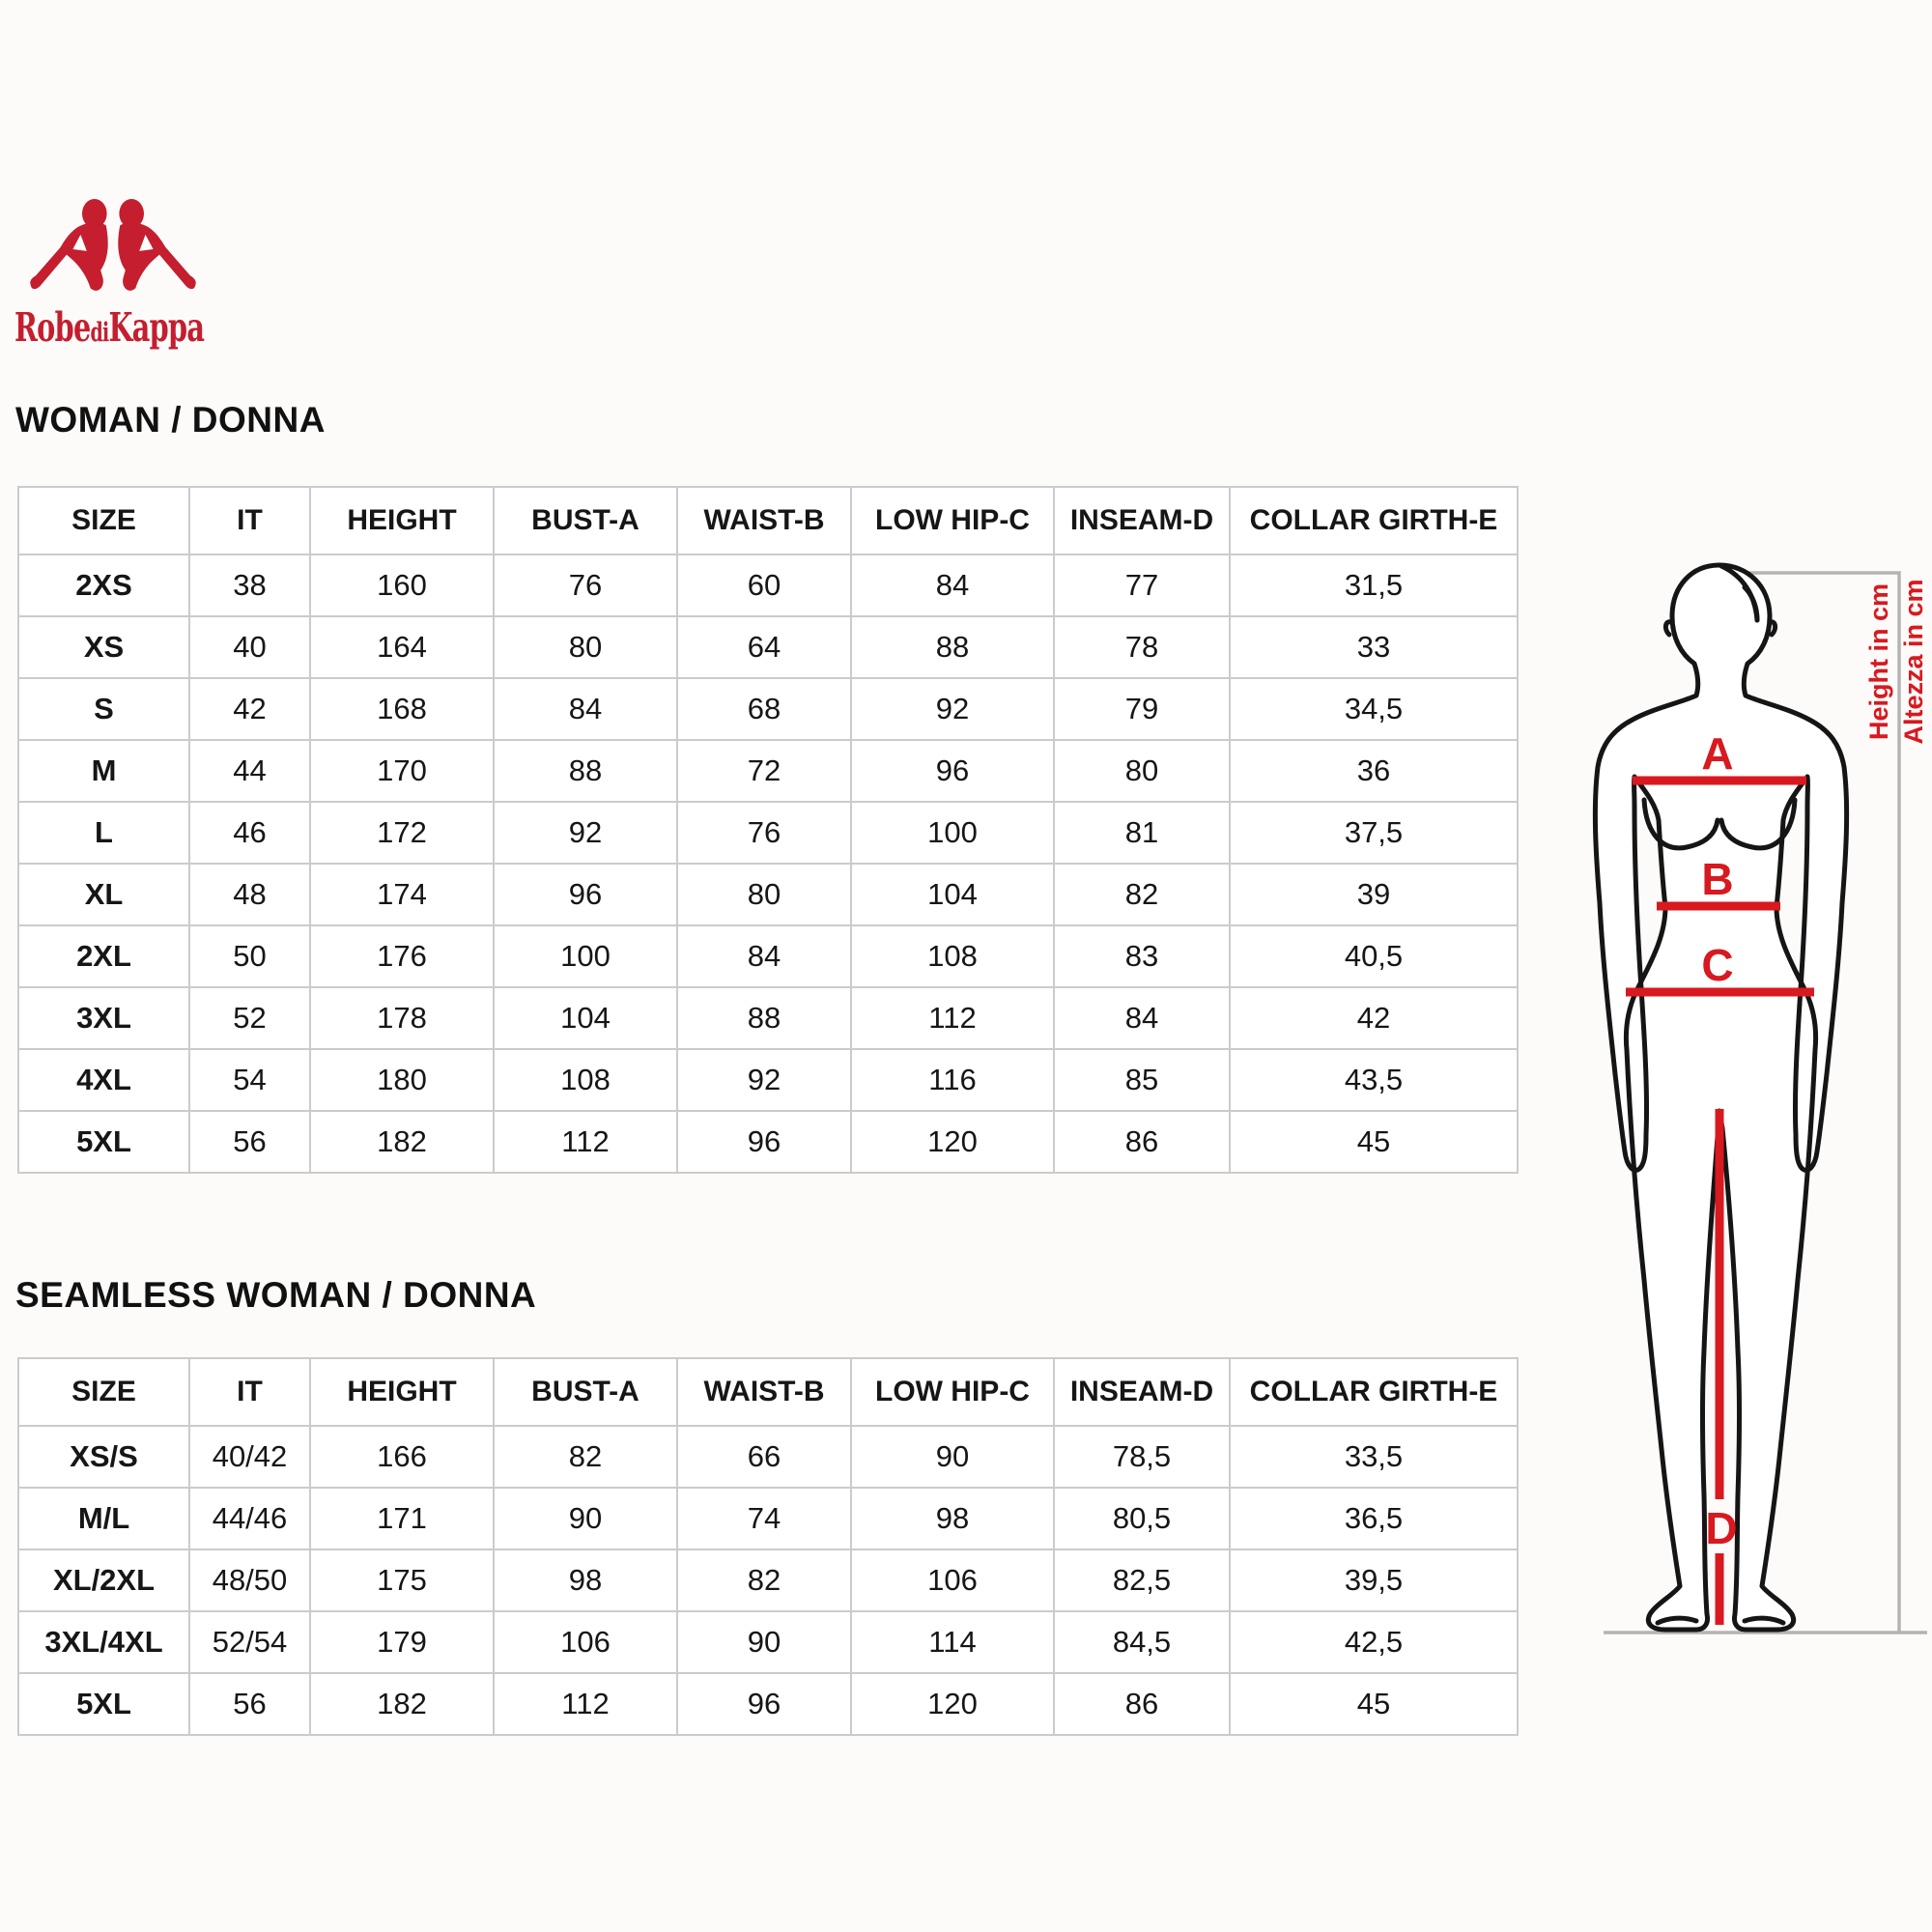 This screenshot has height=1932, width=1932. What do you see at coordinates (103, 1704) in the screenshot?
I see `size-cell: 5XL` at bounding box center [103, 1704].